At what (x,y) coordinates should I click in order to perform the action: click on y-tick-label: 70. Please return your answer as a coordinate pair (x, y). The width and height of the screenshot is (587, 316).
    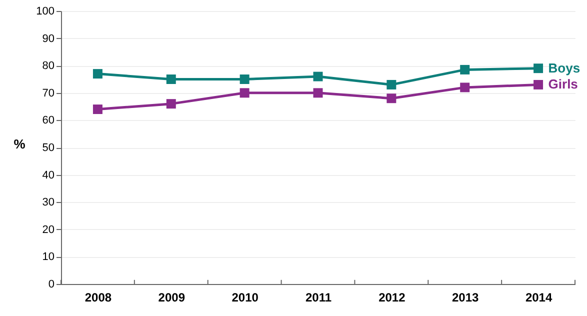
    Looking at the image, I should click on (48, 93).